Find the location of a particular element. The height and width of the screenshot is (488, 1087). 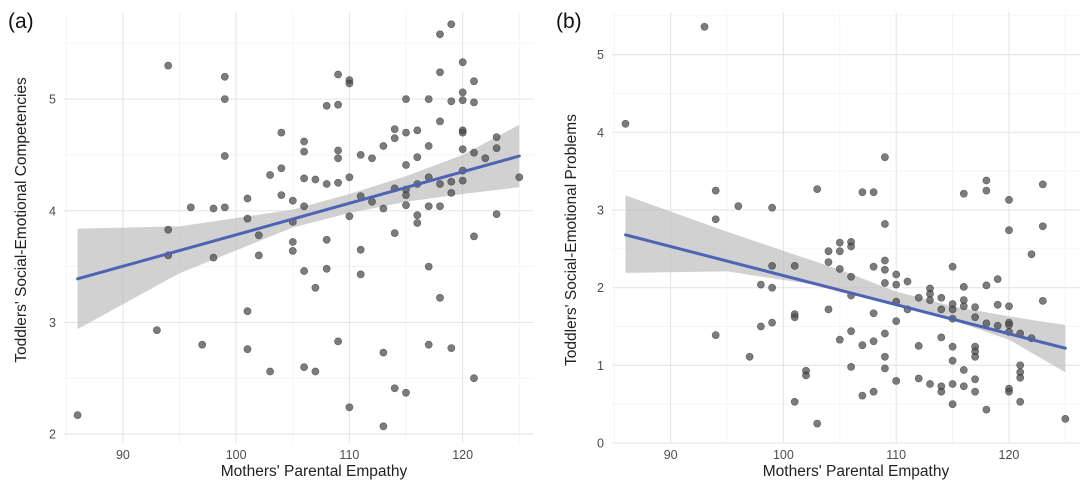

panel-a-x-tick-label: 110 is located at coordinates (349, 455).